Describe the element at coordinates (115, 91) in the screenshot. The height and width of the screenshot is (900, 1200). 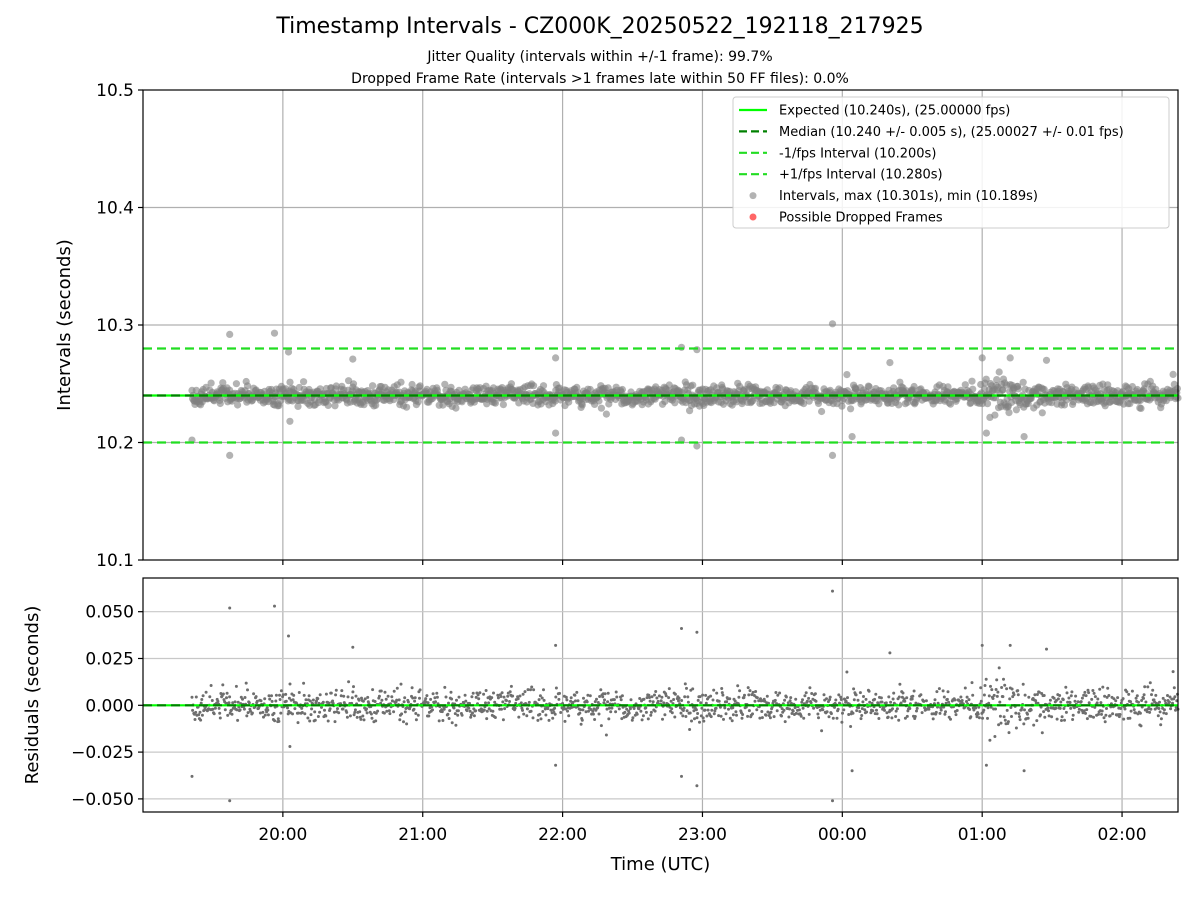
I see `intervals-y-tick-label: 10.5` at that location.